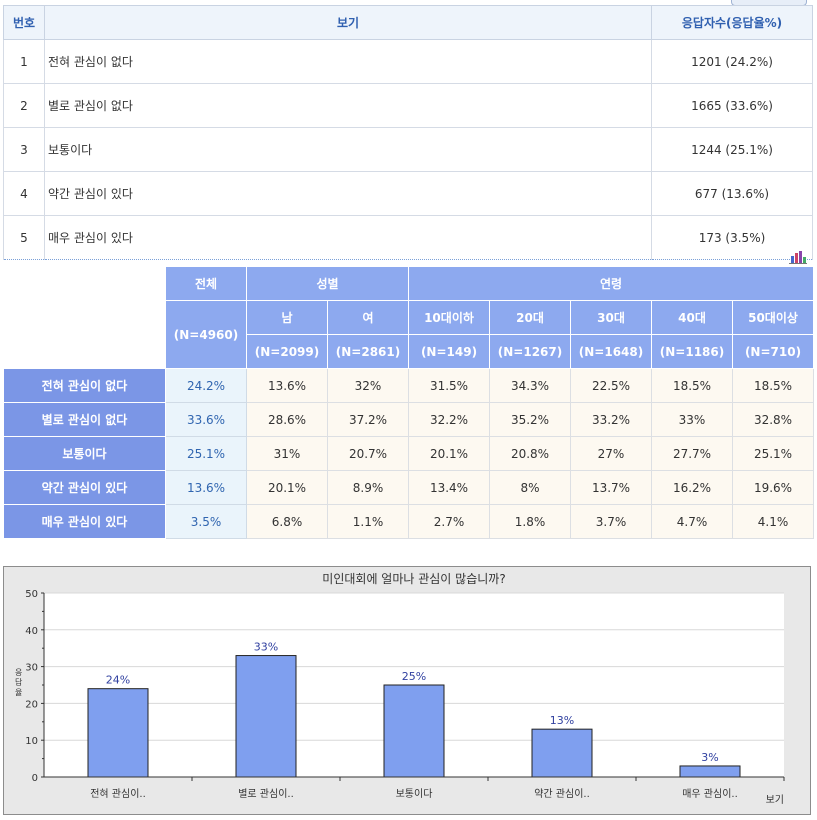 The width and height of the screenshot is (817, 820). I want to click on data-cell: 19.6%, so click(773, 487).